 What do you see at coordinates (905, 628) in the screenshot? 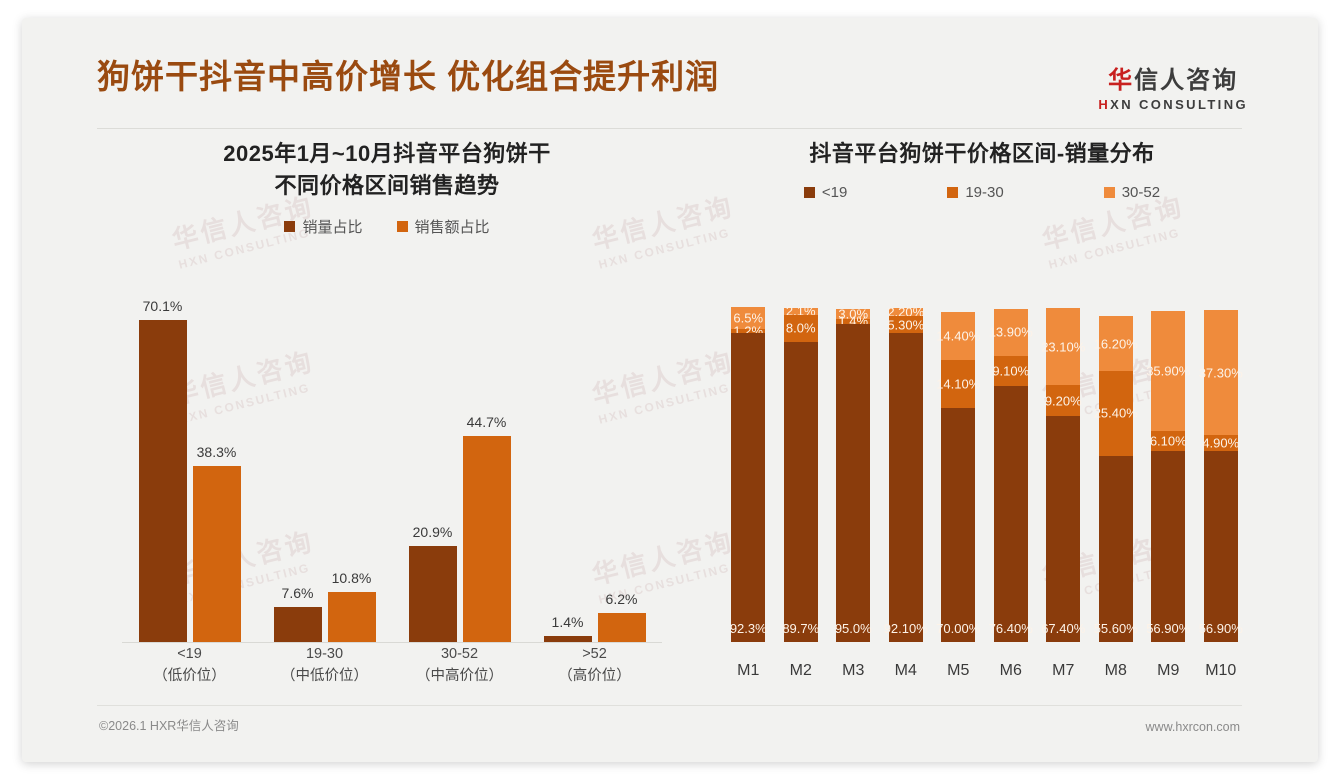
I see `stack-segment-label: 92.10%` at bounding box center [905, 628].